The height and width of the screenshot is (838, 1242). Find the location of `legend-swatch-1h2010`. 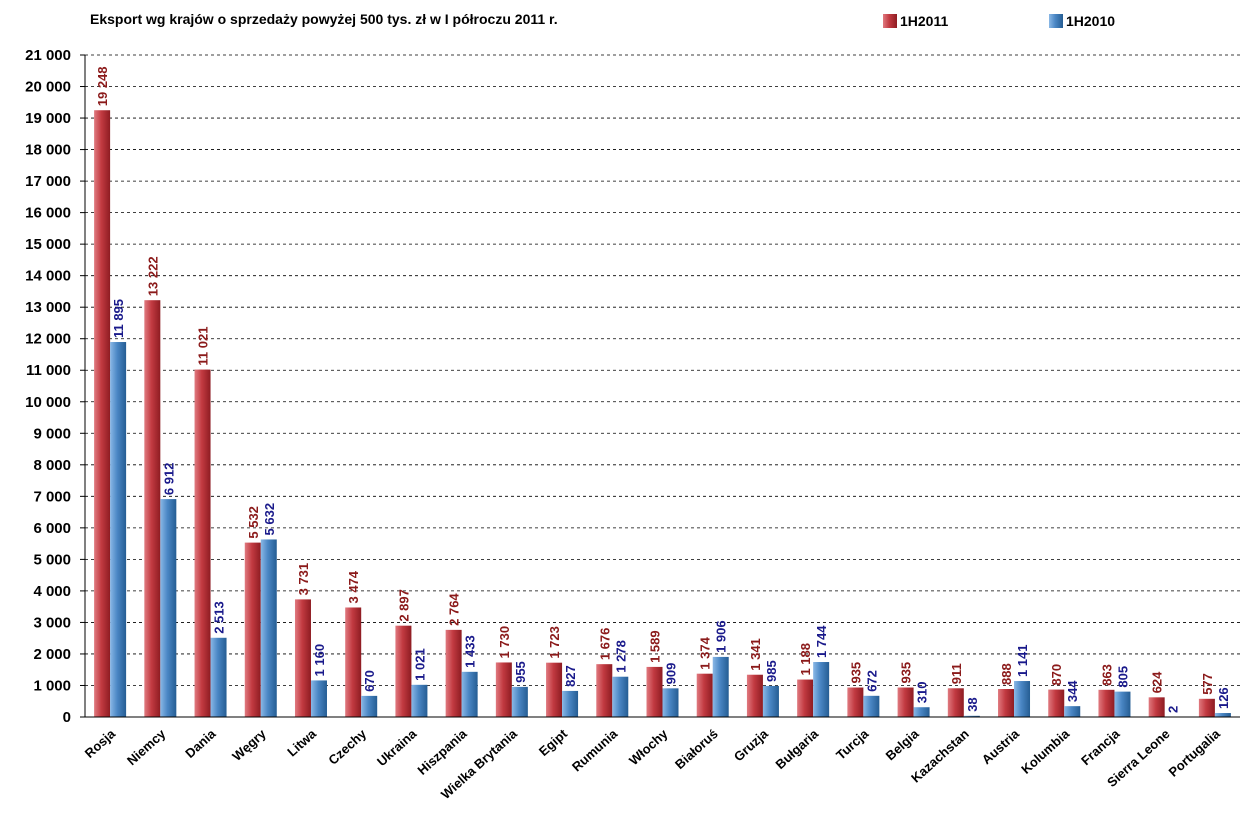

legend-swatch-1h2010 is located at coordinates (1056, 21).